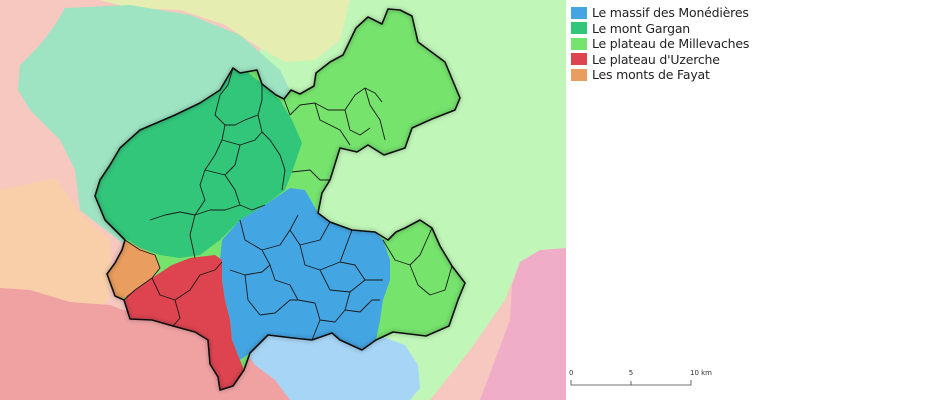 This screenshot has width=936, height=400. Describe the element at coordinates (571, 373) in the screenshot. I see `scale-tick-label: 0` at that location.